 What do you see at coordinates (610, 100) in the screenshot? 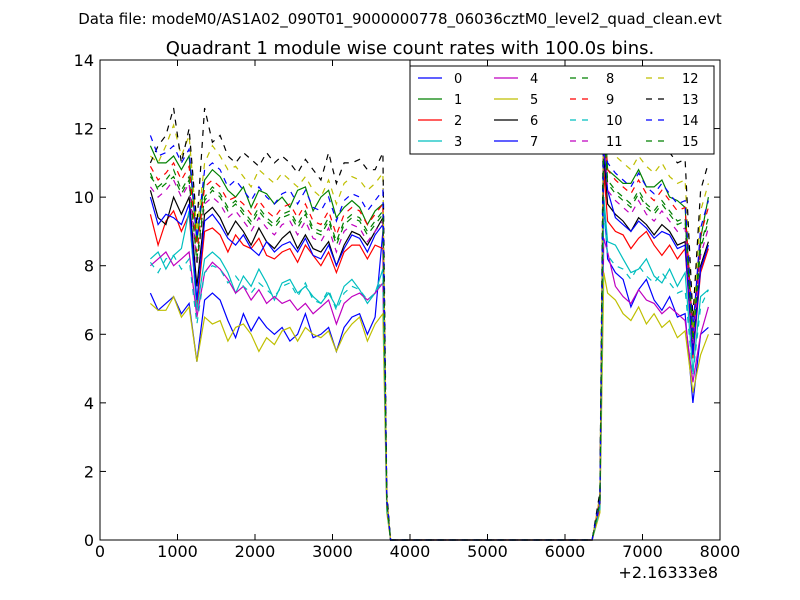
I see `legend-label-9: 9` at bounding box center [610, 100].